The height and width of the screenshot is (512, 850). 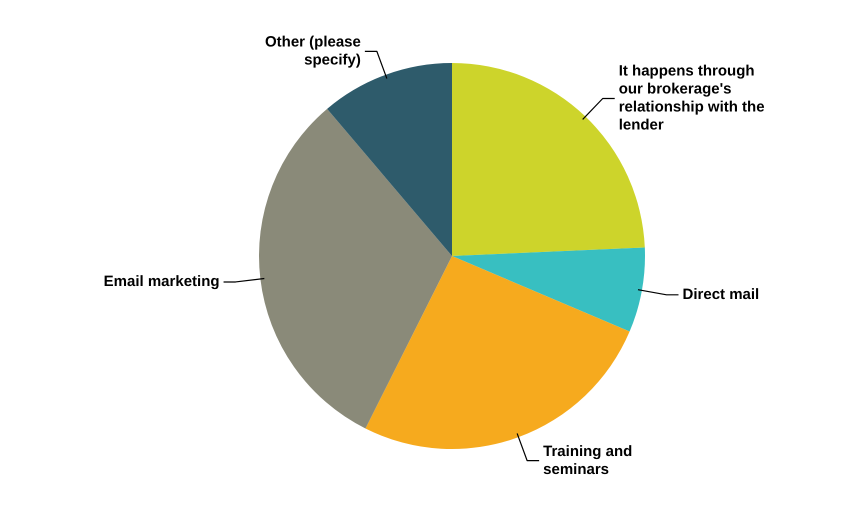 I want to click on slice-label: Other (please specify), so click(x=312, y=50).